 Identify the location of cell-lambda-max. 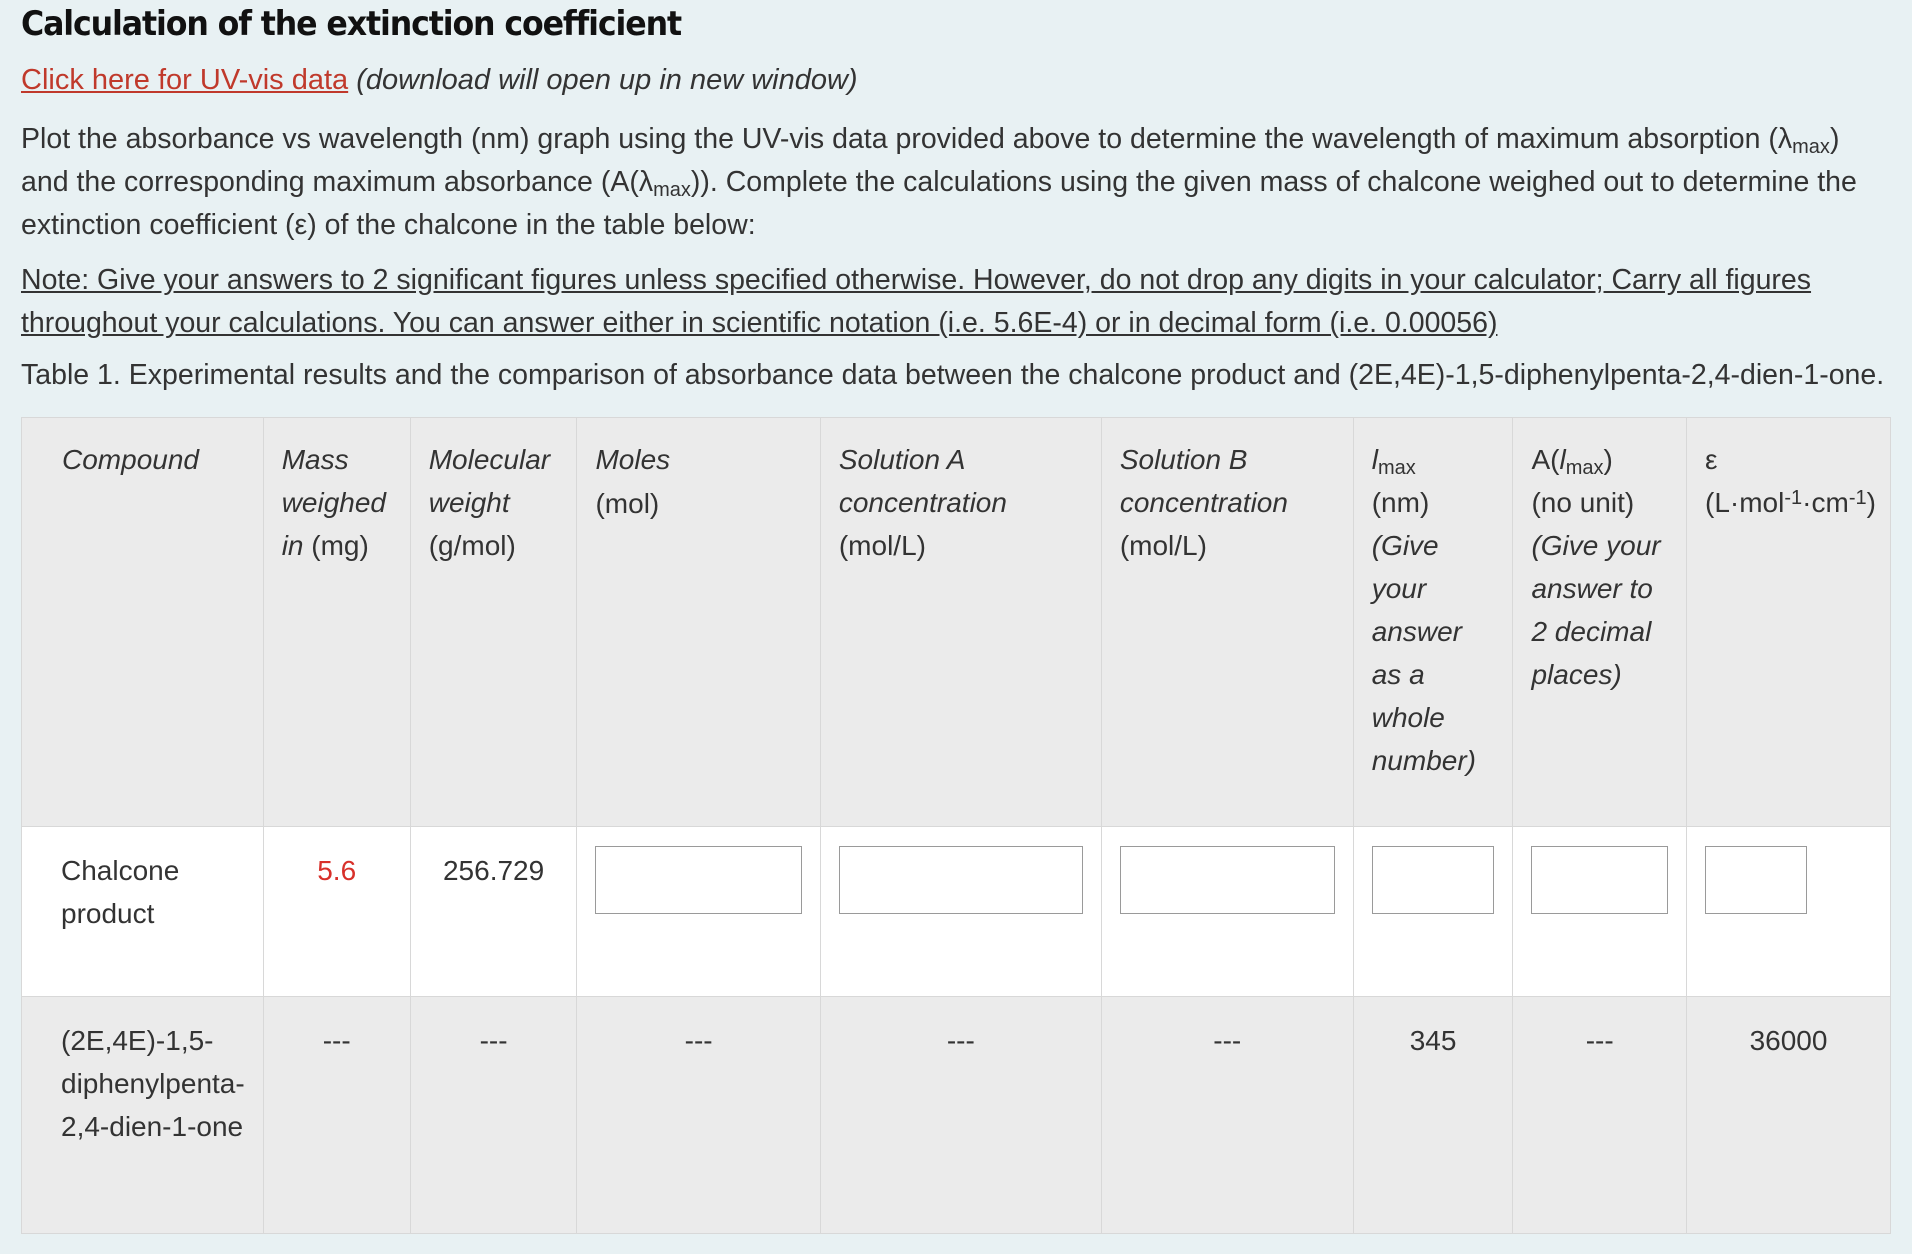
(1433, 911).